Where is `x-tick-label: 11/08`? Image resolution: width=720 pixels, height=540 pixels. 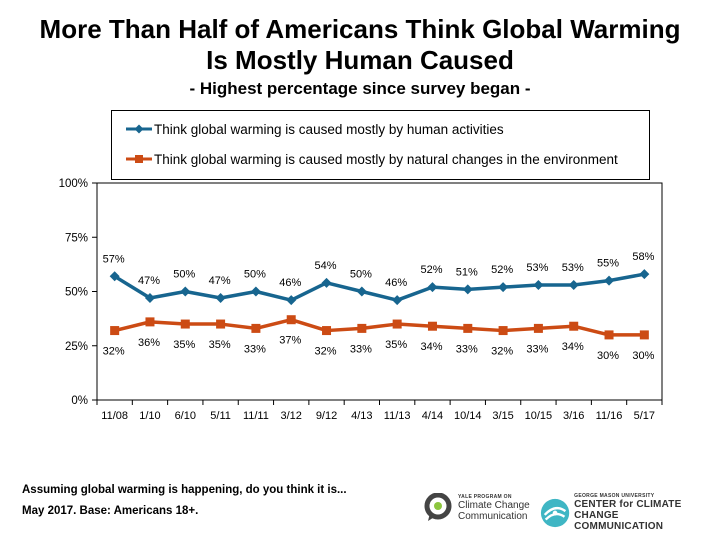
x-tick-label: 11/08 is located at coordinates (114, 416).